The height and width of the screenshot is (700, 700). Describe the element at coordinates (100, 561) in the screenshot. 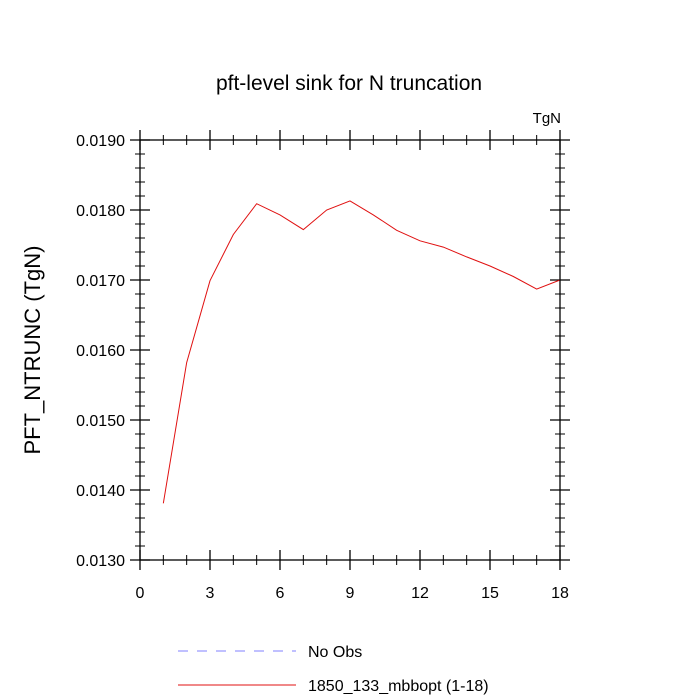

I see `y-tick-label: 0.0130` at that location.